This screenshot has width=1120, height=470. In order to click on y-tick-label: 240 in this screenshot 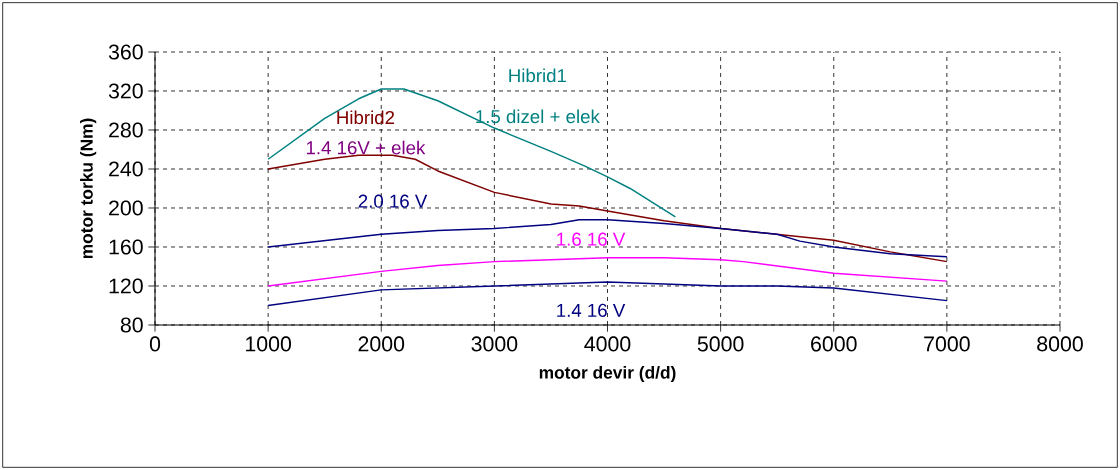, I will do `click(126, 169)`.